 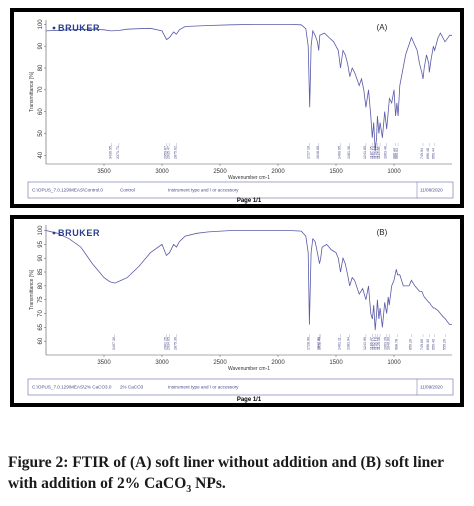 I want to click on chart-b-peak-label-18: 749.60, so click(x=422, y=344).